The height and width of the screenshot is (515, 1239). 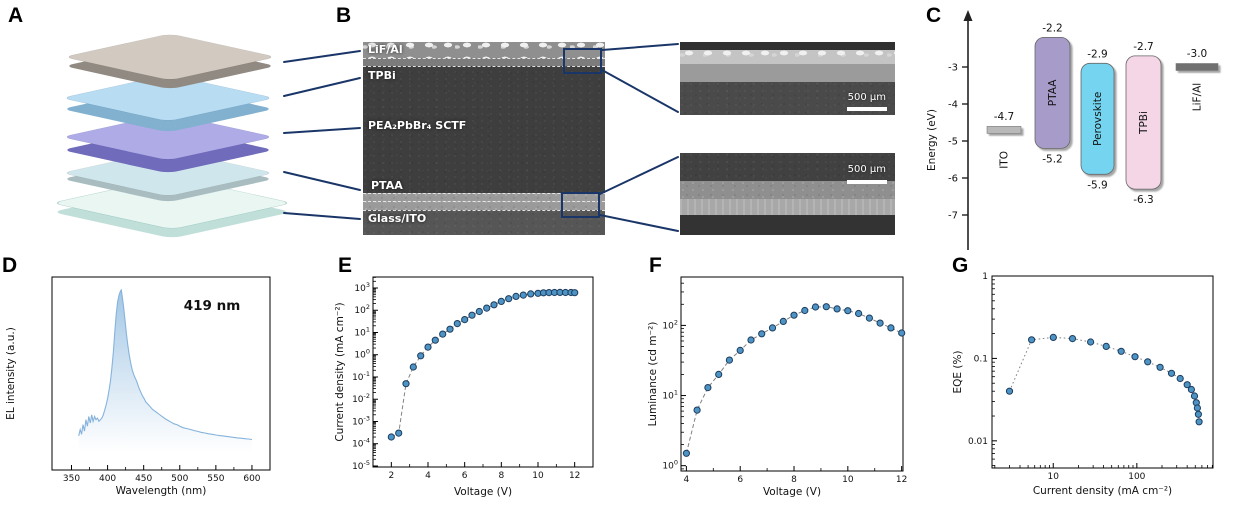 I want to click on sem-label-perovskite: PEA₂PbBr₄ SCTF, so click(x=417, y=125).